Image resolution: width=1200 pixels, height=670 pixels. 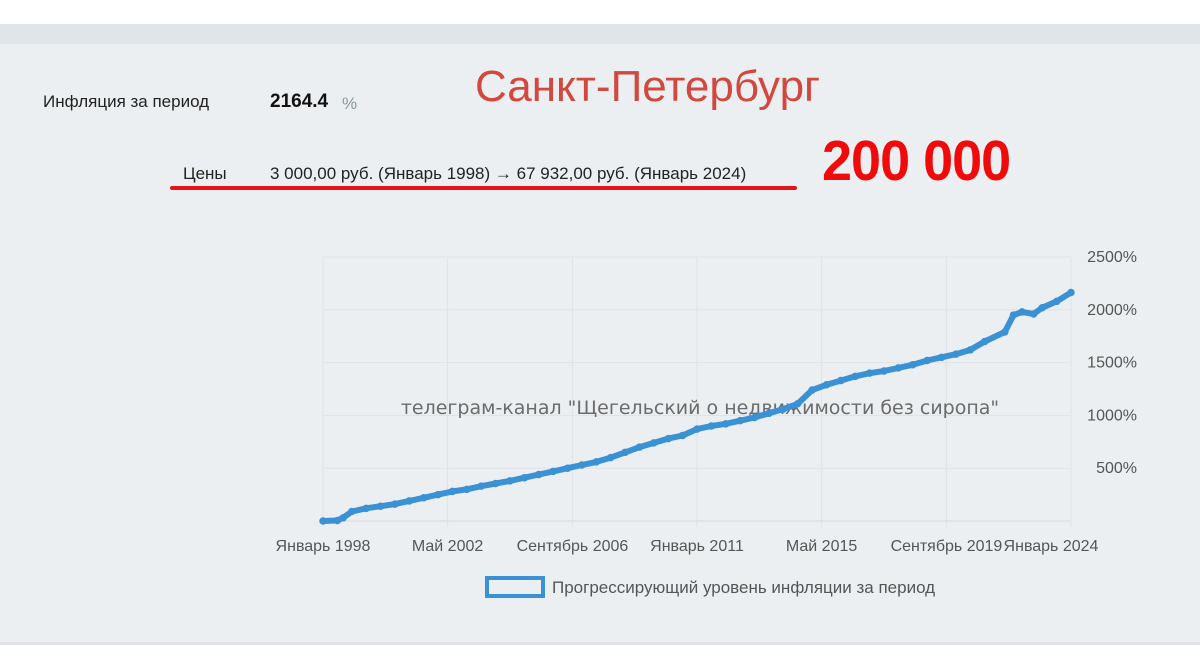 What do you see at coordinates (600, 656) in the screenshot?
I see `bottom-strip` at bounding box center [600, 656].